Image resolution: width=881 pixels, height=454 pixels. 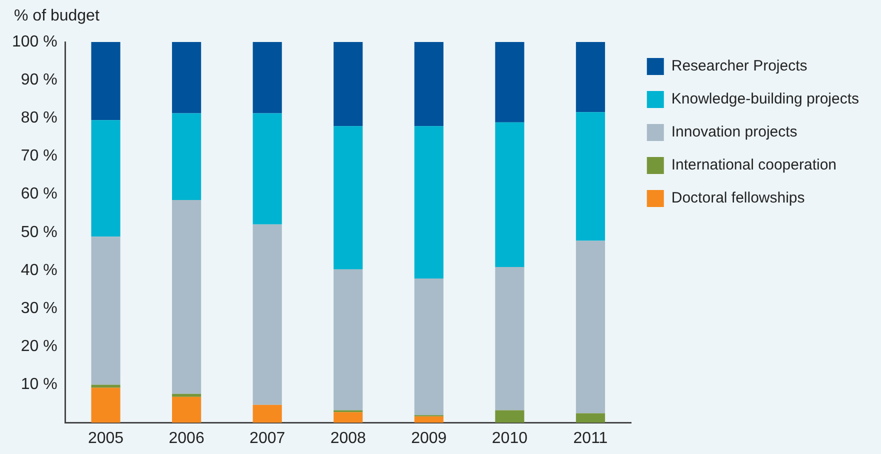 I want to click on y-tick-label: 70 %, so click(x=39, y=156).